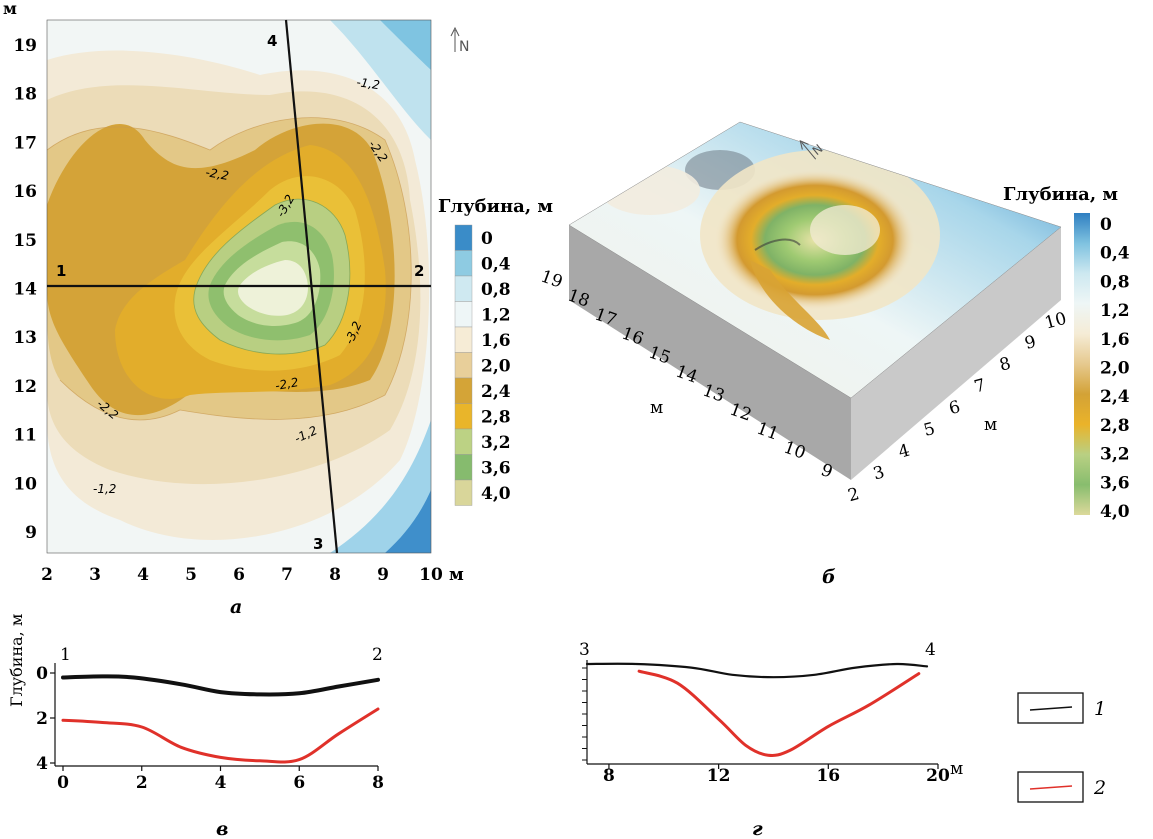 The image size is (1153, 839). What do you see at coordinates (551, 280) in the screenshot?
I see `block-left-tick: 19` at bounding box center [551, 280].